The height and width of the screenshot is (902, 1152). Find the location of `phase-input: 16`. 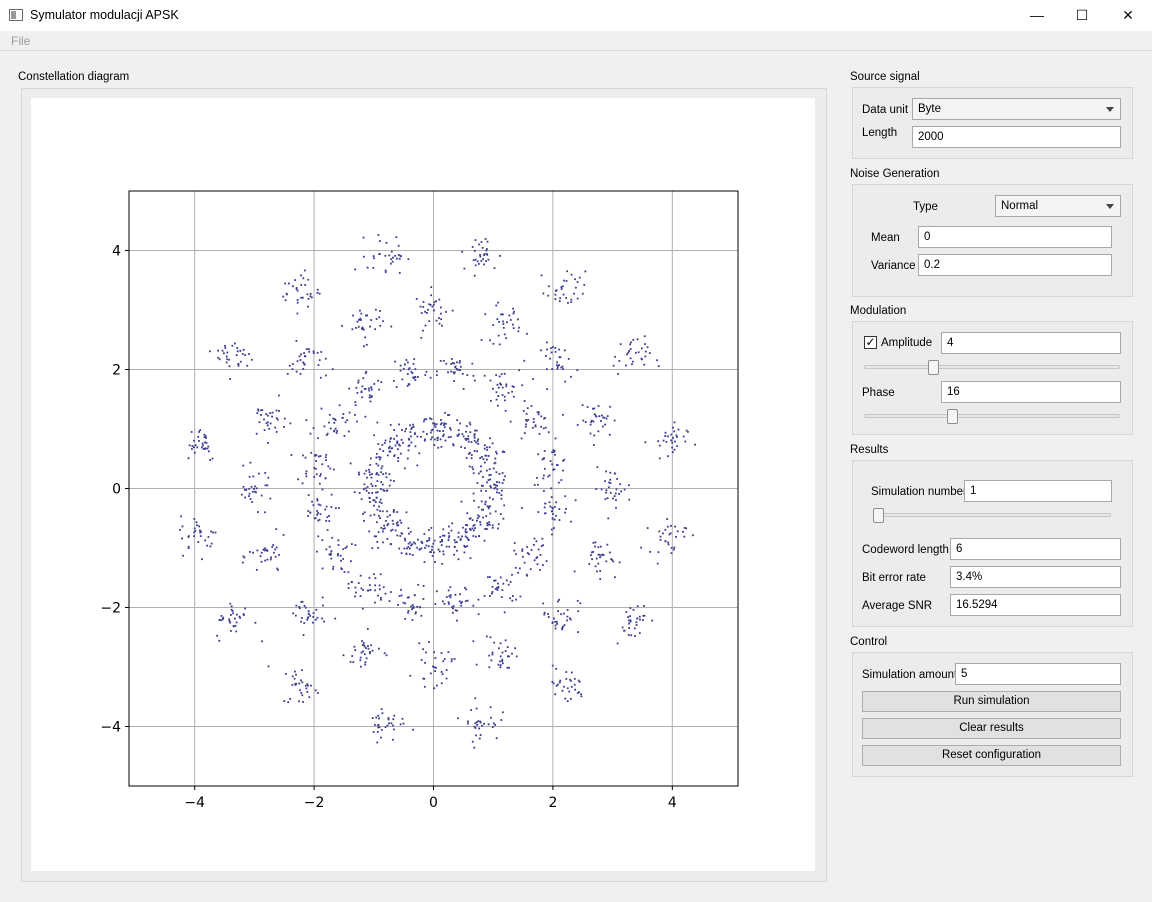

phase-input: 16 is located at coordinates (1031, 392).